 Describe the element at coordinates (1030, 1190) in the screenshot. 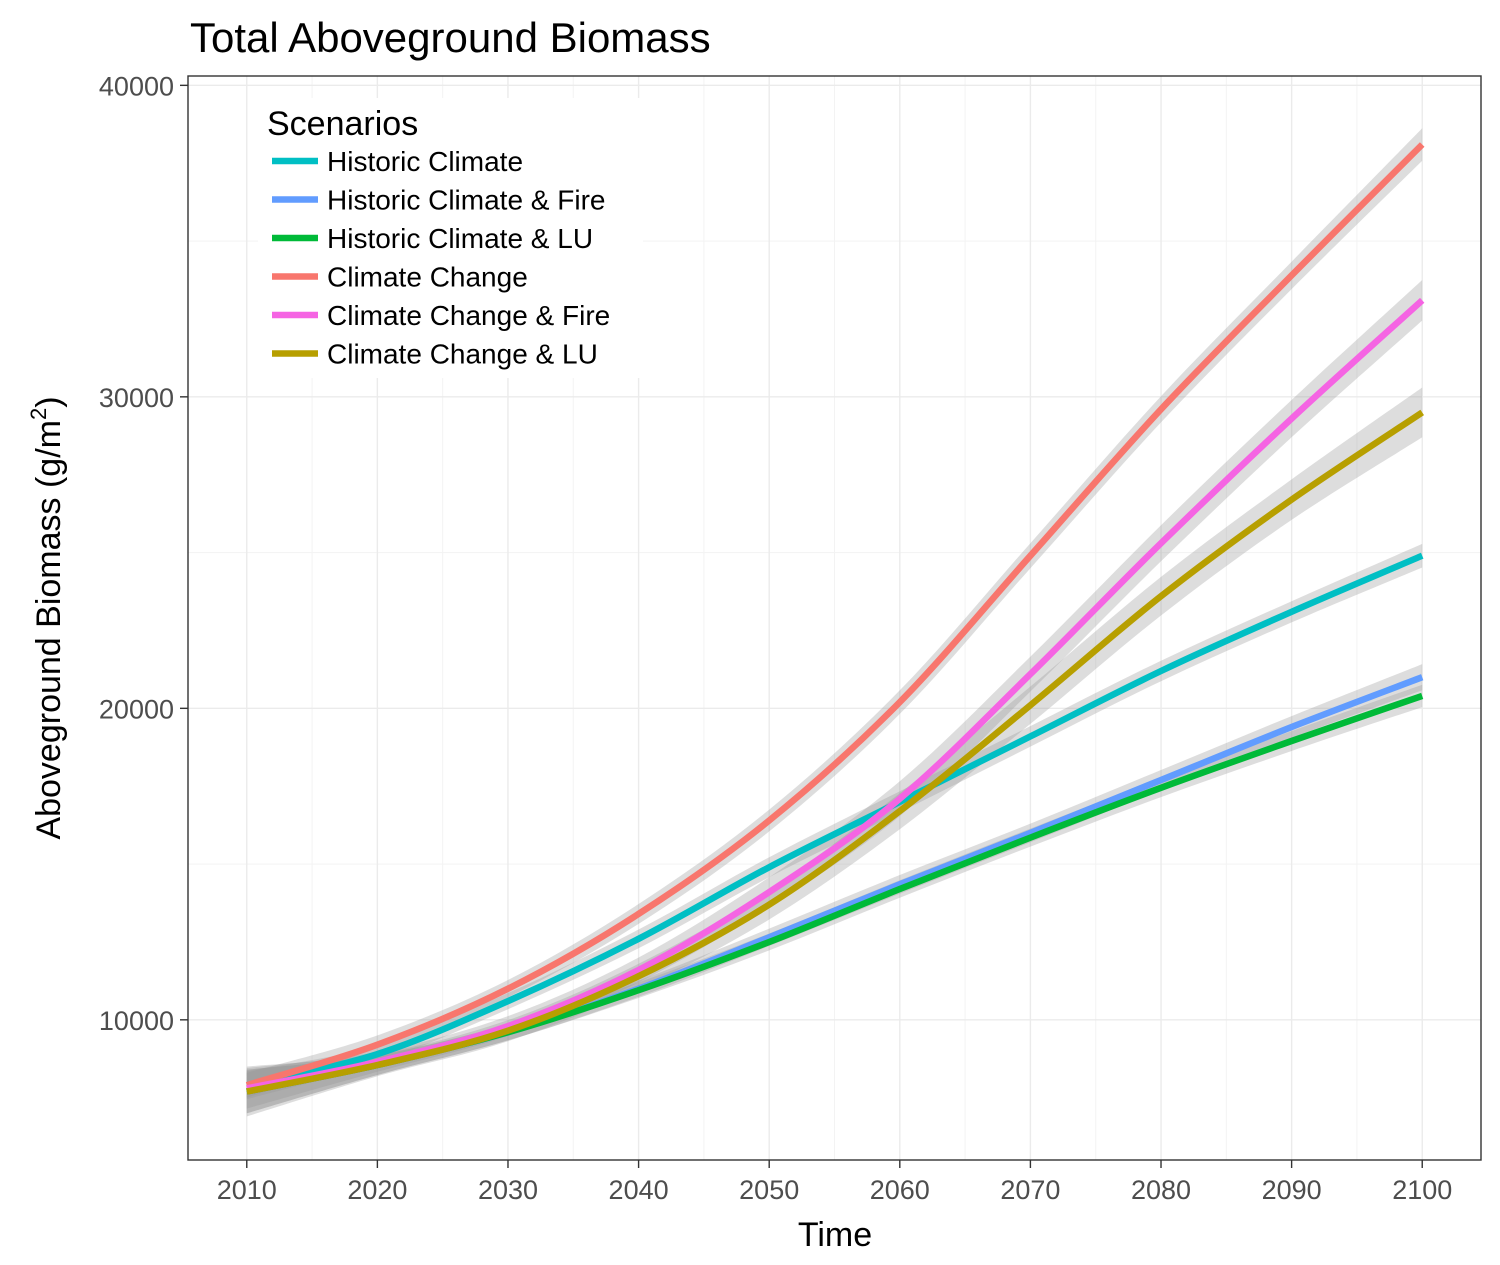

I see `x-tick-label: 2070` at that location.